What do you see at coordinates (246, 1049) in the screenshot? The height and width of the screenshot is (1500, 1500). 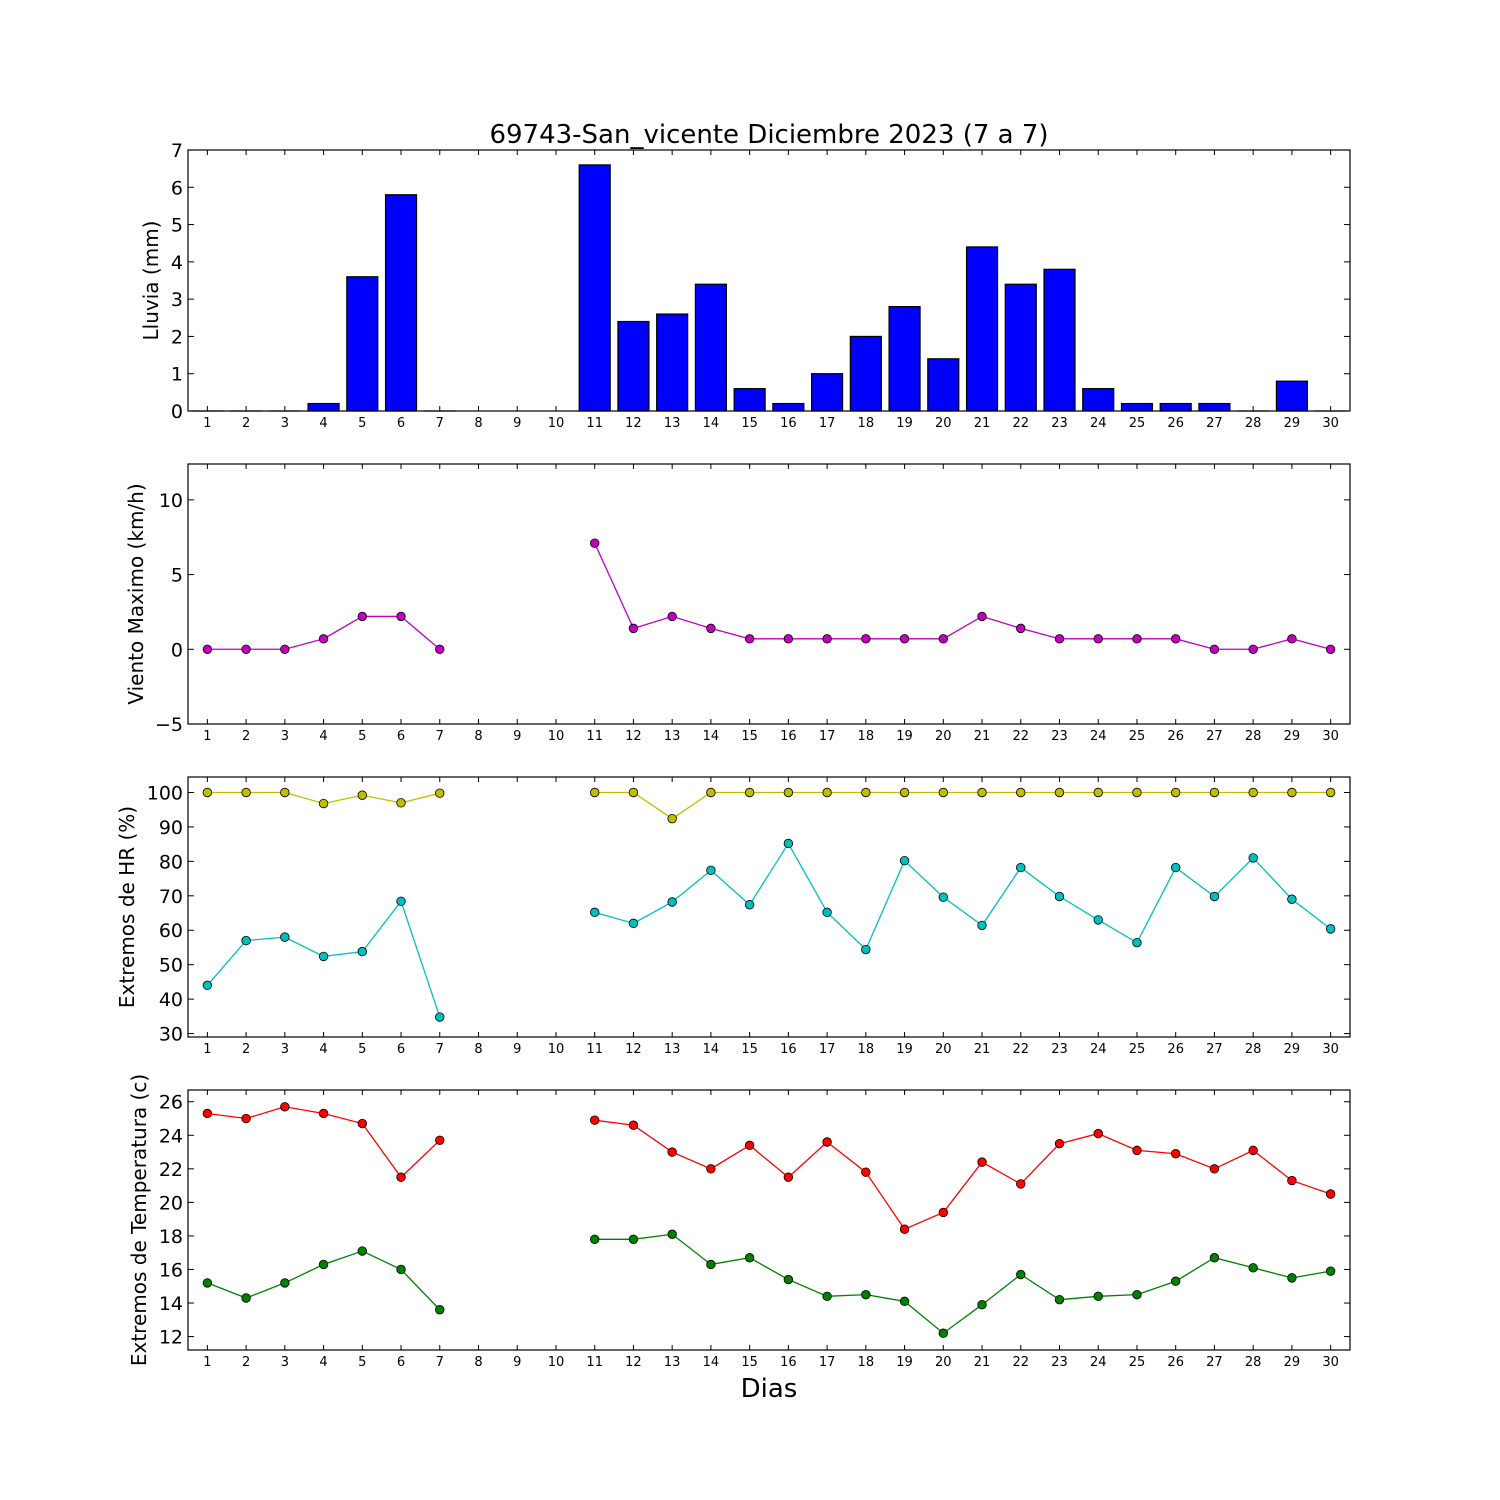 I see `x-tick-label: 2` at bounding box center [246, 1049].